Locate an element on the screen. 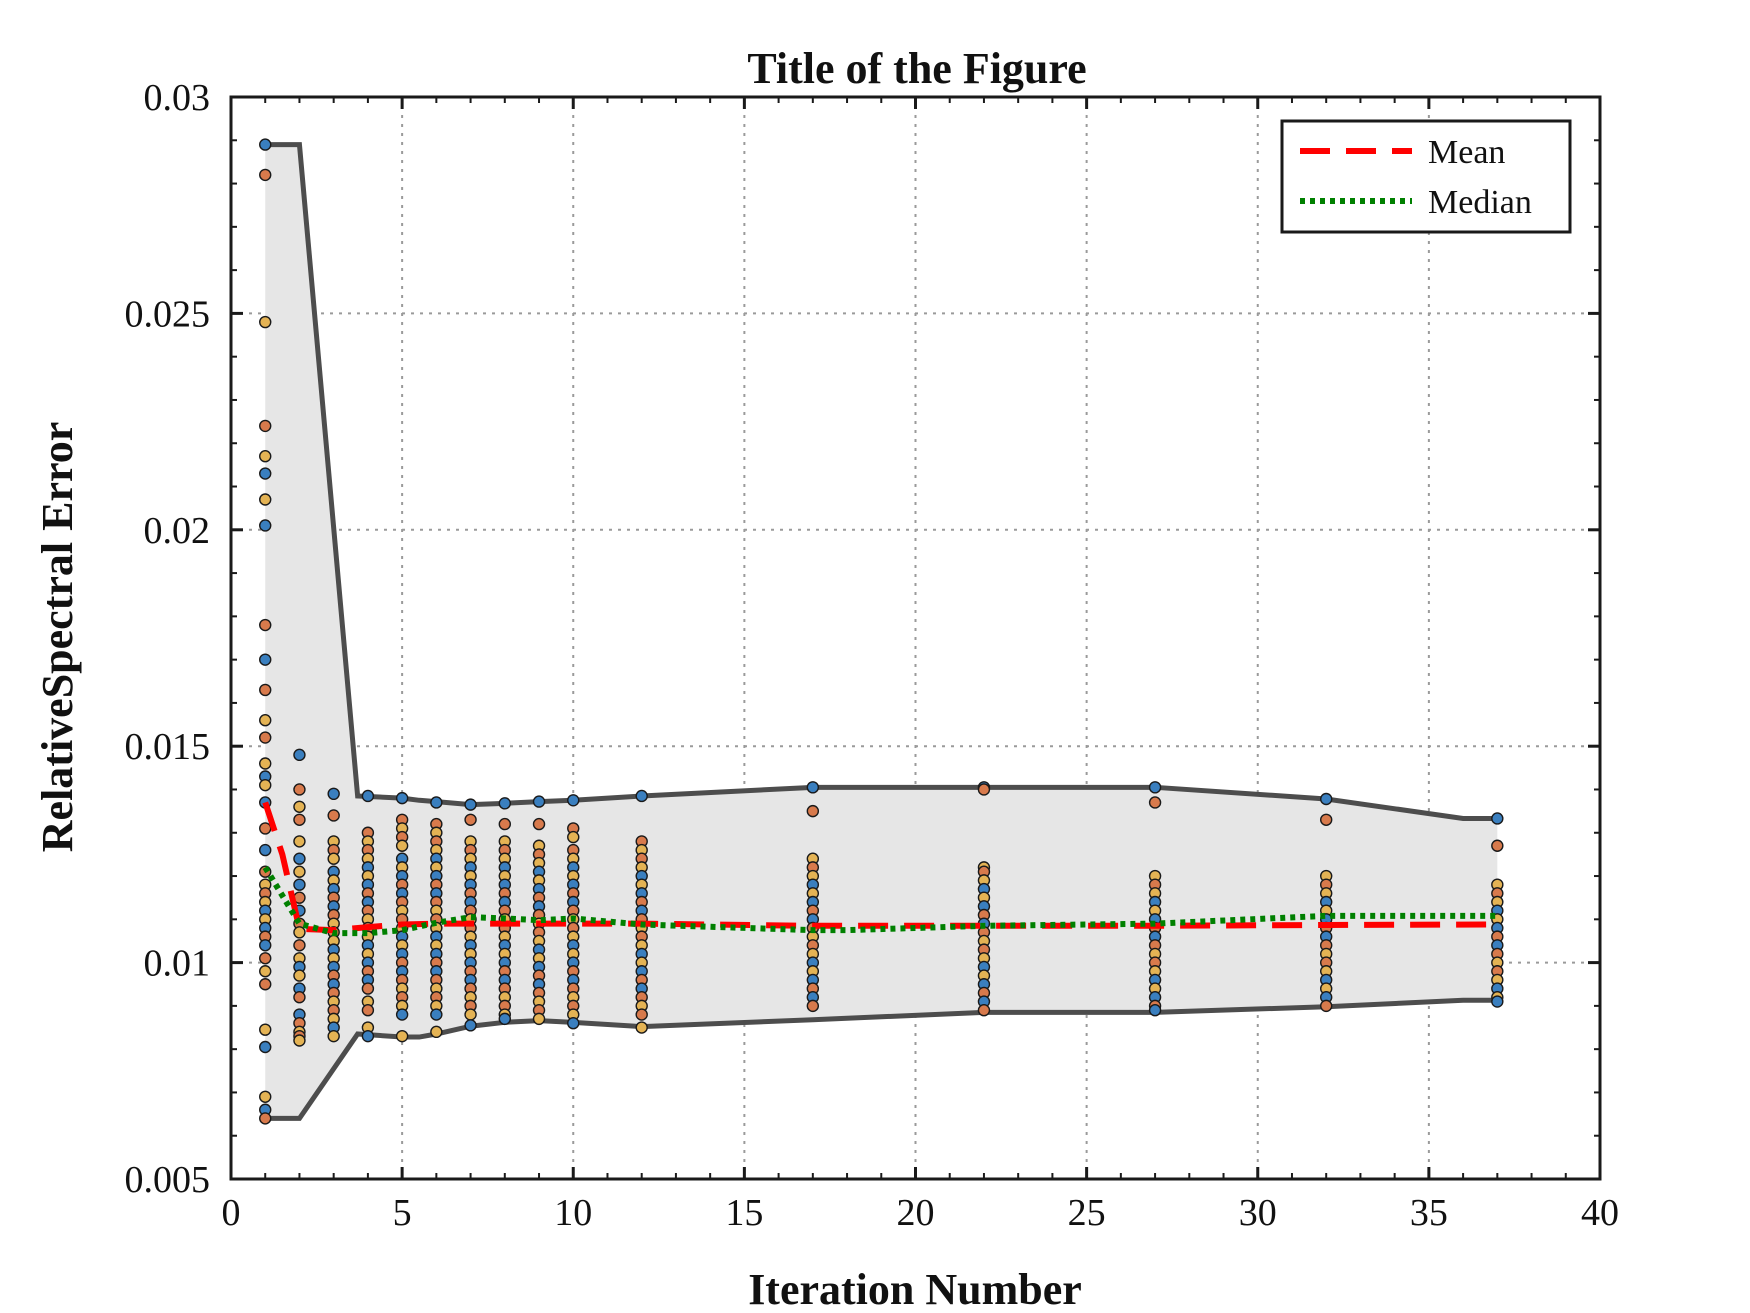  x-tick-label: 15 is located at coordinates (744, 1213).